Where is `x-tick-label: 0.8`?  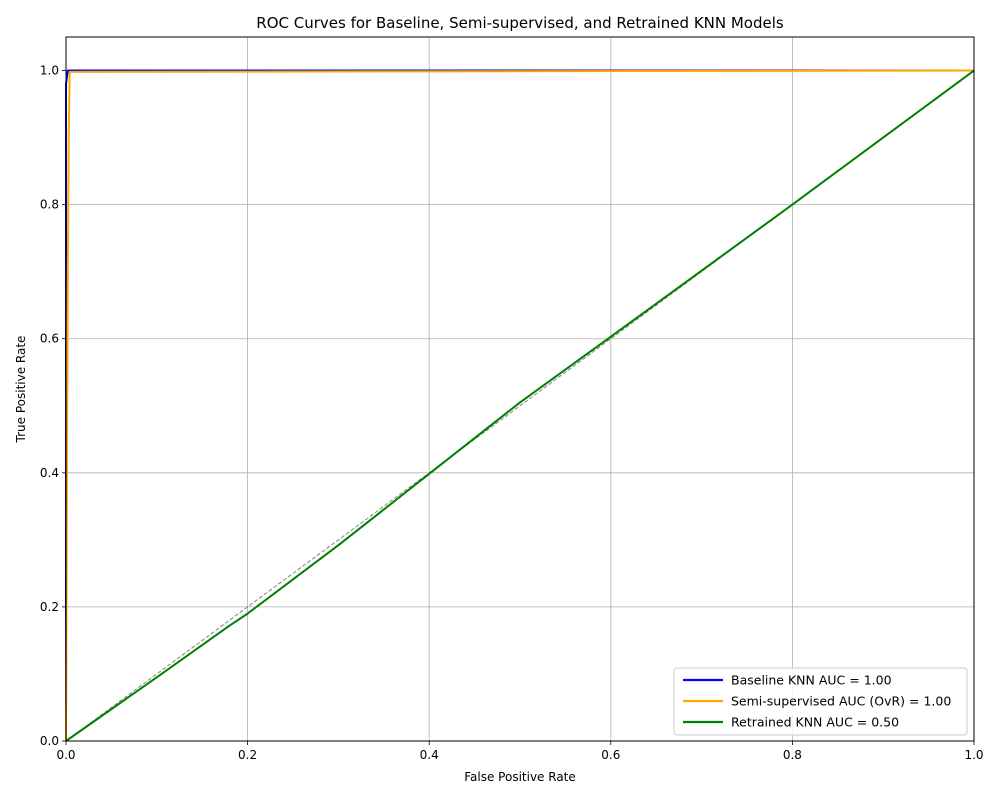 x-tick-label: 0.8 is located at coordinates (792, 755).